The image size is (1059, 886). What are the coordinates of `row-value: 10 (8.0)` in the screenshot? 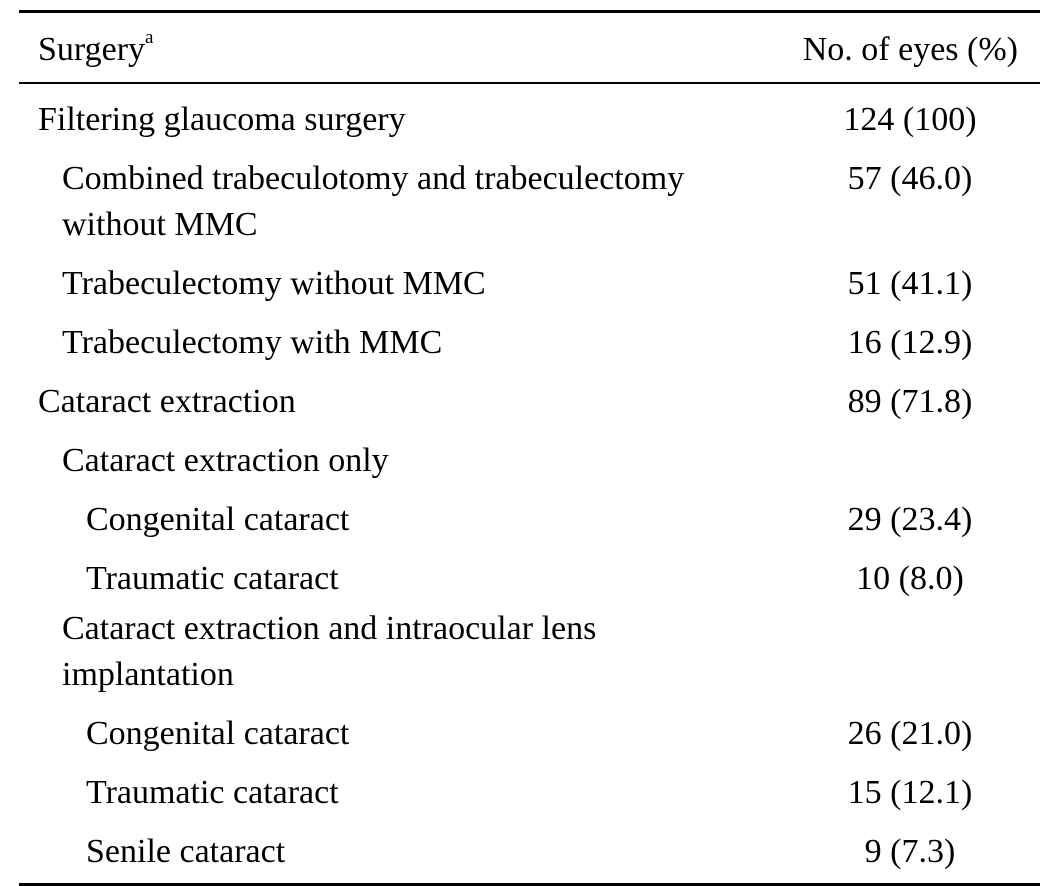 It's located at (910, 578).